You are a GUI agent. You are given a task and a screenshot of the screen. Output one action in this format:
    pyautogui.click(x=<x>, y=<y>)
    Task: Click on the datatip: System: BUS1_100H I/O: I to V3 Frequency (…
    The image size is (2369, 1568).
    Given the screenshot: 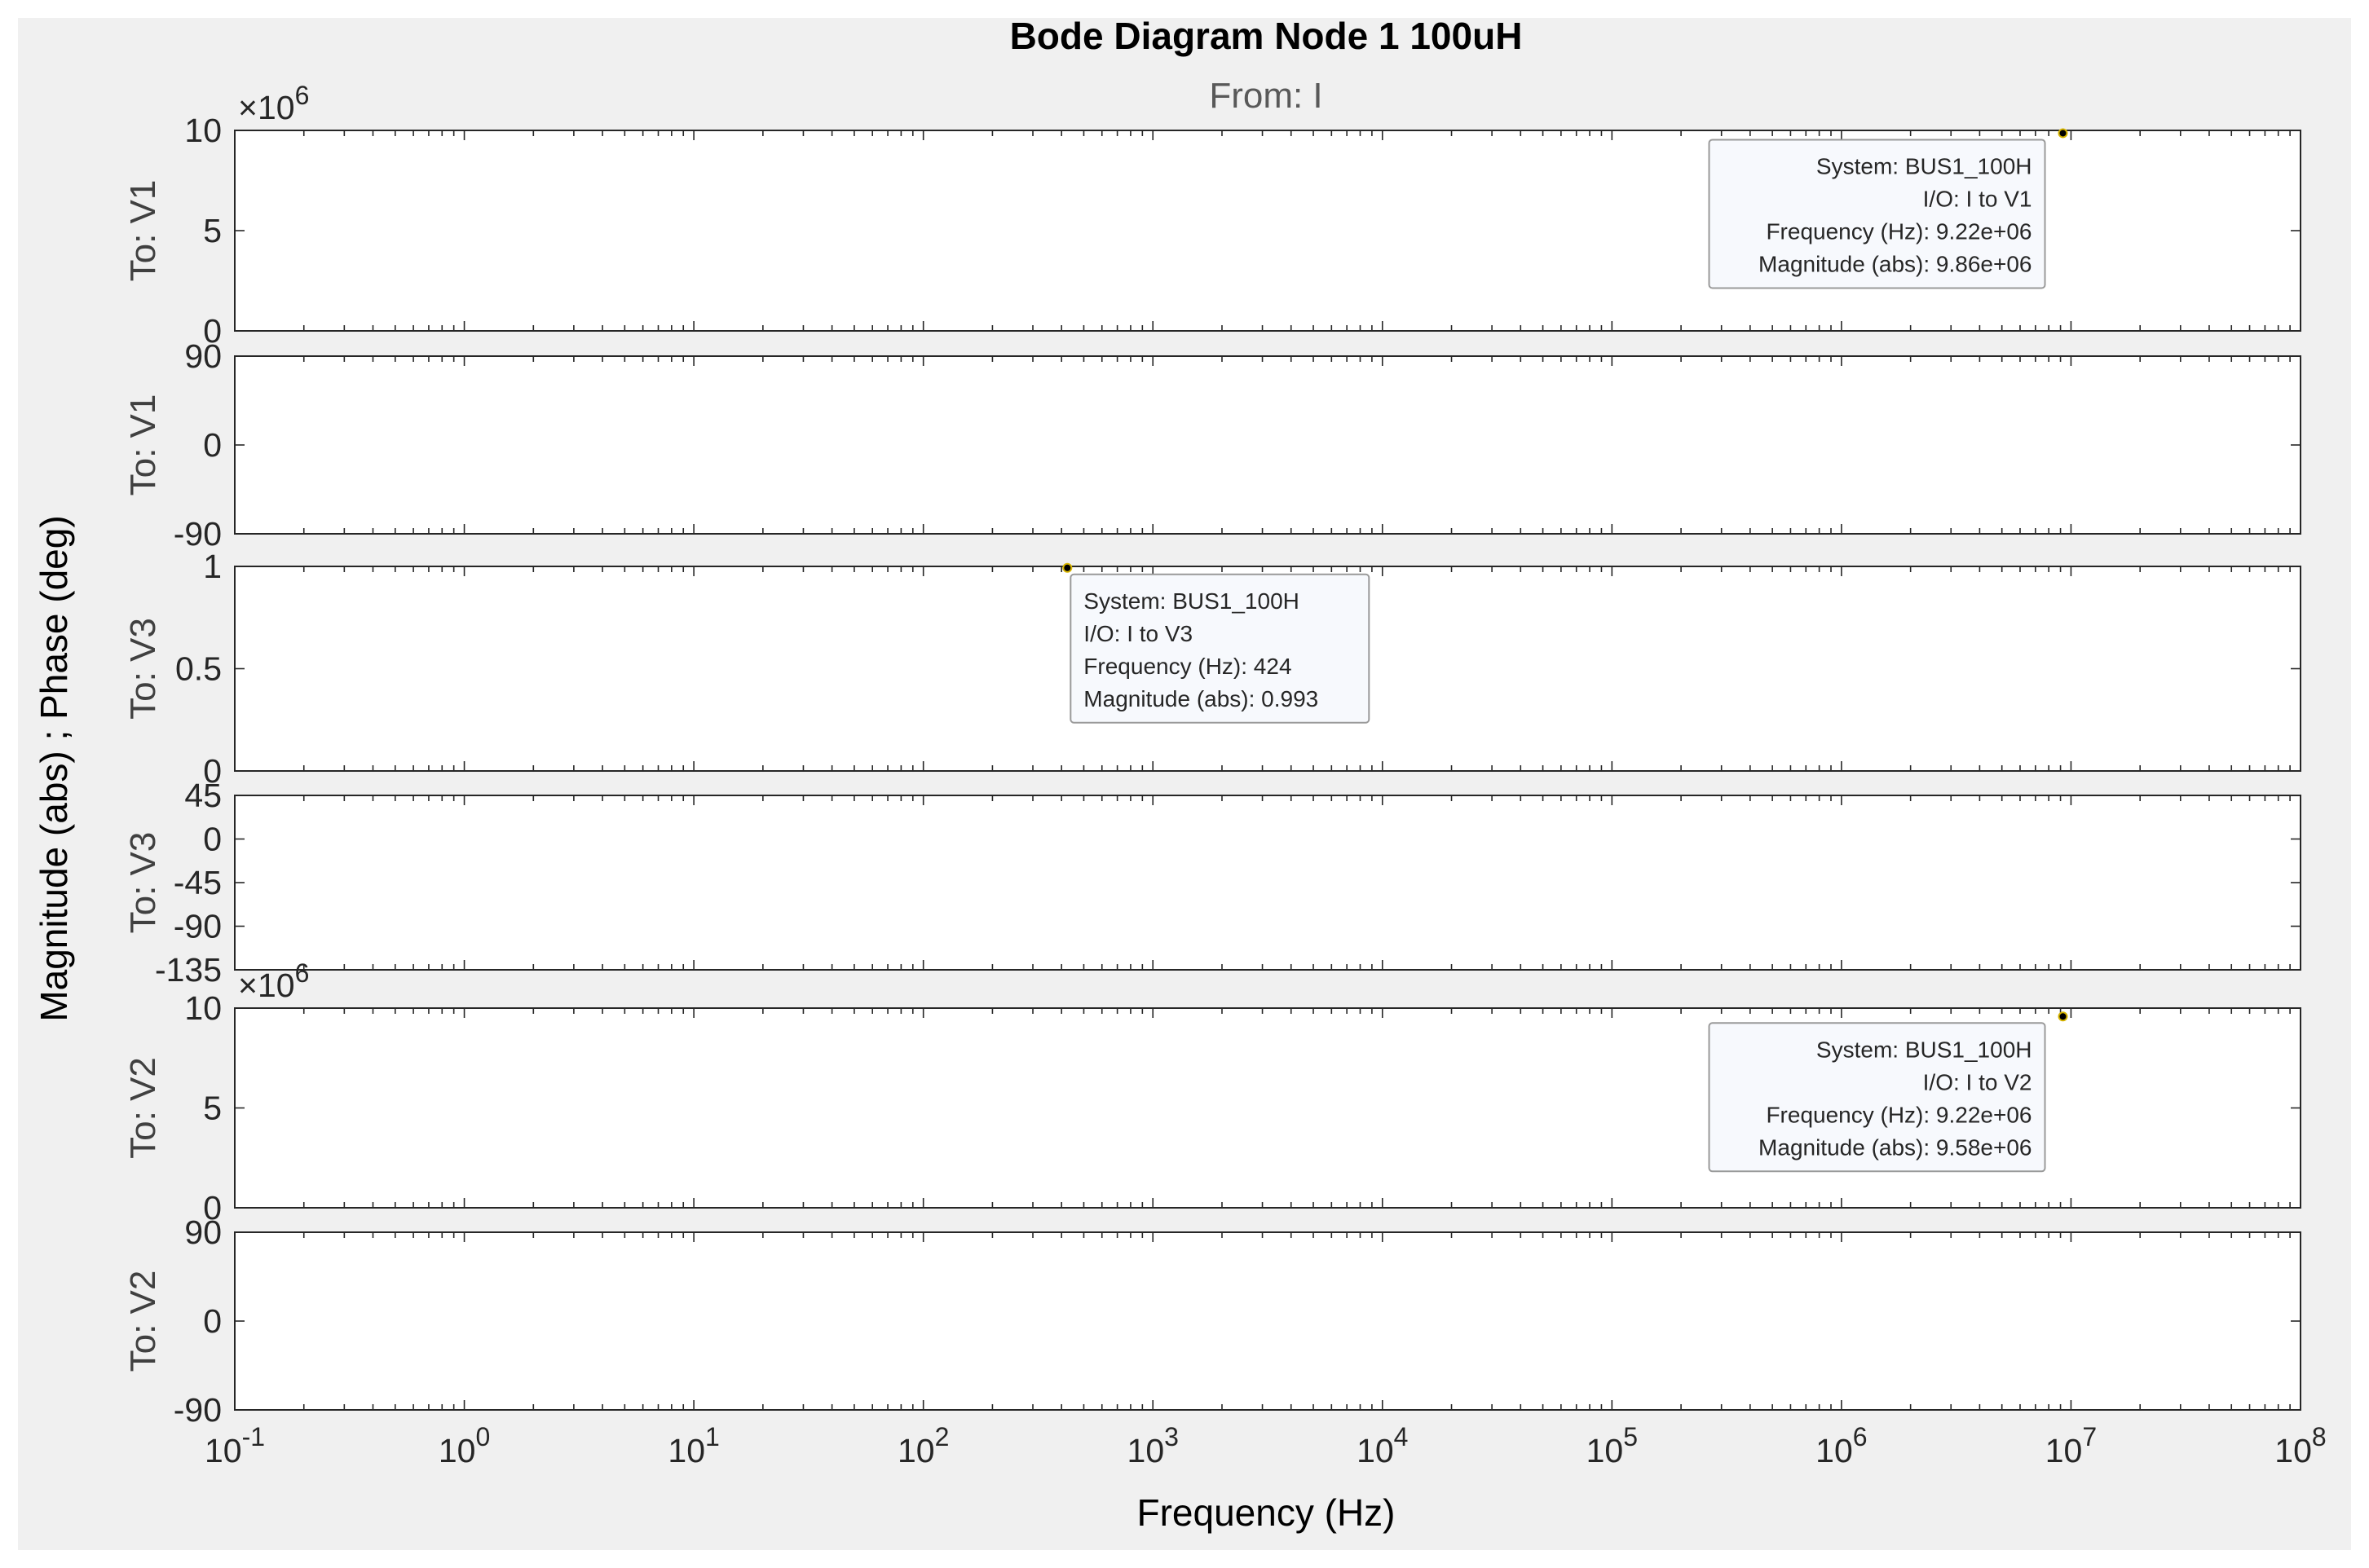 What is the action you would take?
    pyautogui.click(x=1216, y=643)
    